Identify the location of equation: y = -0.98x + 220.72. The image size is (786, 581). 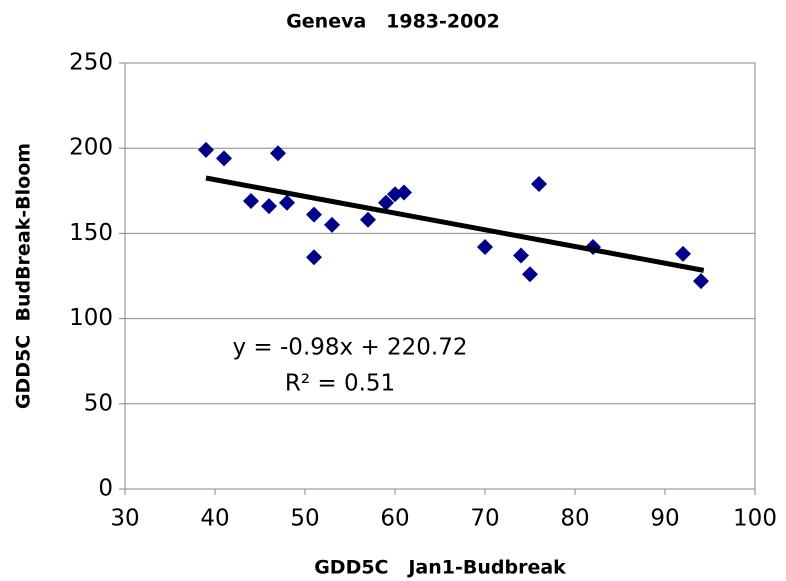
(350, 348).